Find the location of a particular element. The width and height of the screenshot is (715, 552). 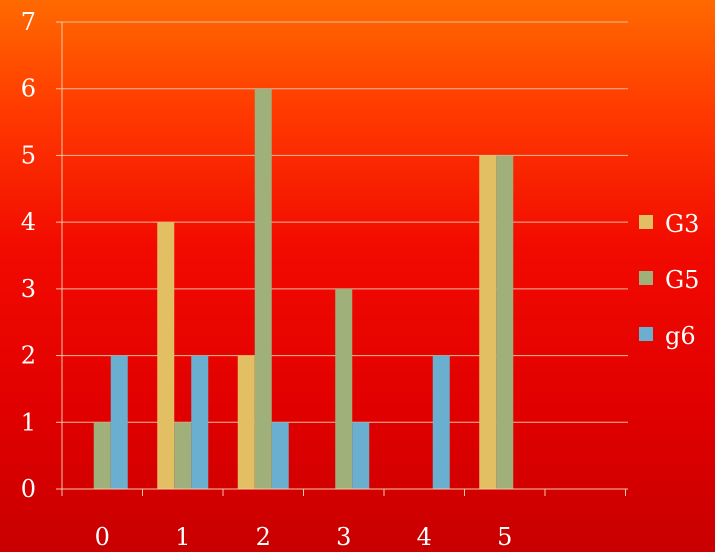

y-tick-label: 7 is located at coordinates (28, 22).